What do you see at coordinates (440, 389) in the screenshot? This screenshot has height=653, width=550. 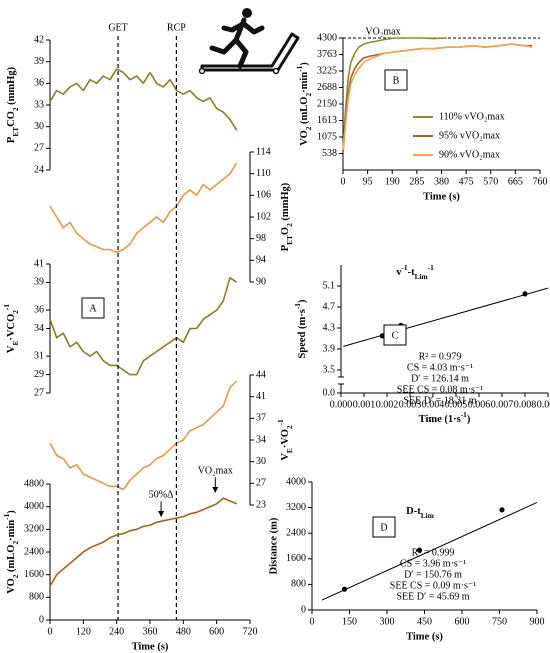 I see `fit-statistic: SEE CS = 0.08 m·s⁻¹` at bounding box center [440, 389].